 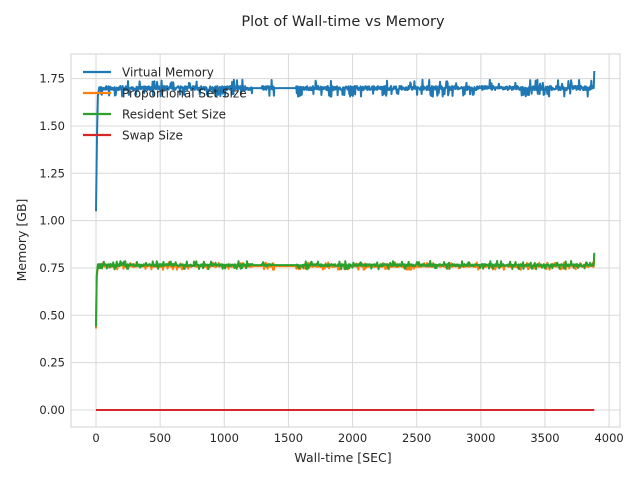 I want to click on legend-label-swap-size: Swap Size, so click(x=152, y=136).